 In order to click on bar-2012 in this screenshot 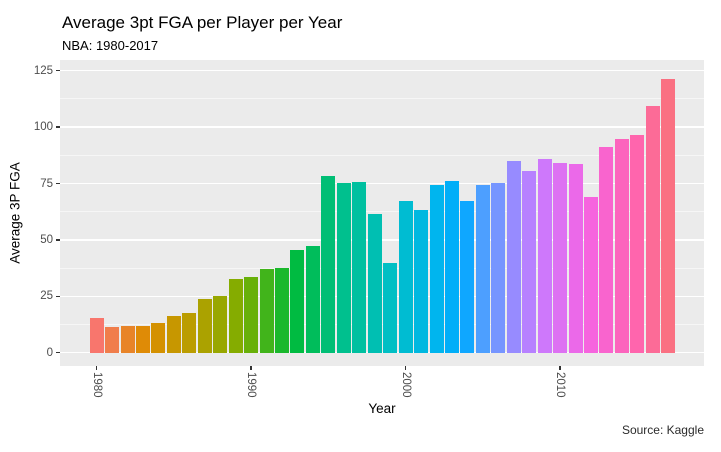, I will do `click(590, 275)`.